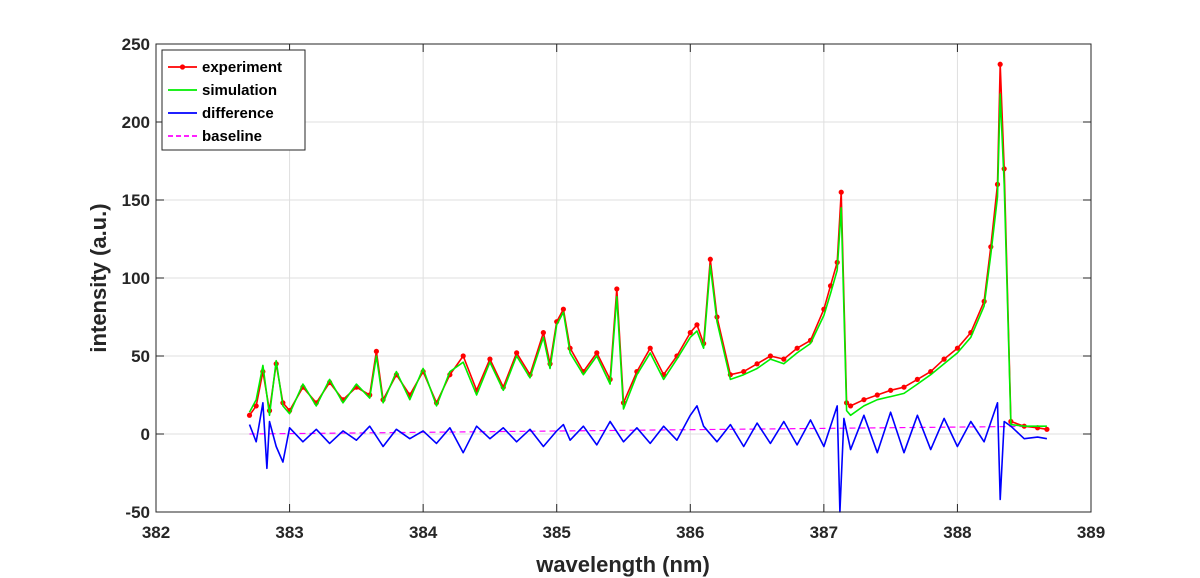 This screenshot has height=578, width=1200. Describe the element at coordinates (690, 532) in the screenshot. I see `x-tick-label: 386` at that location.